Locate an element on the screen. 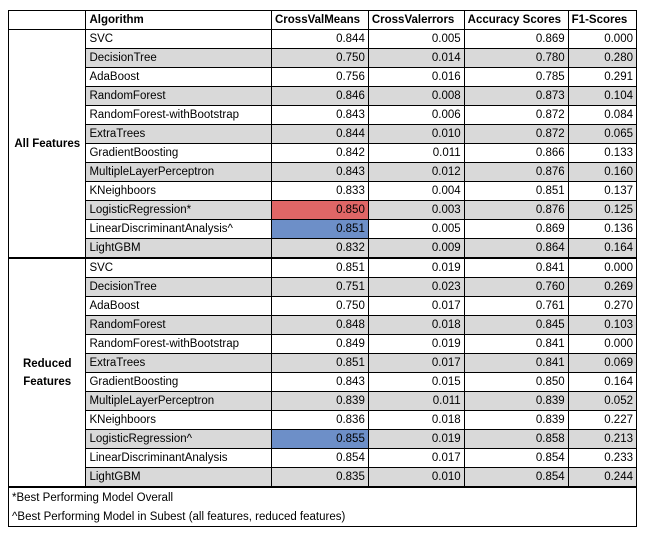  algorithm-cell: MultipleLayerPerceptron is located at coordinates (178, 401).